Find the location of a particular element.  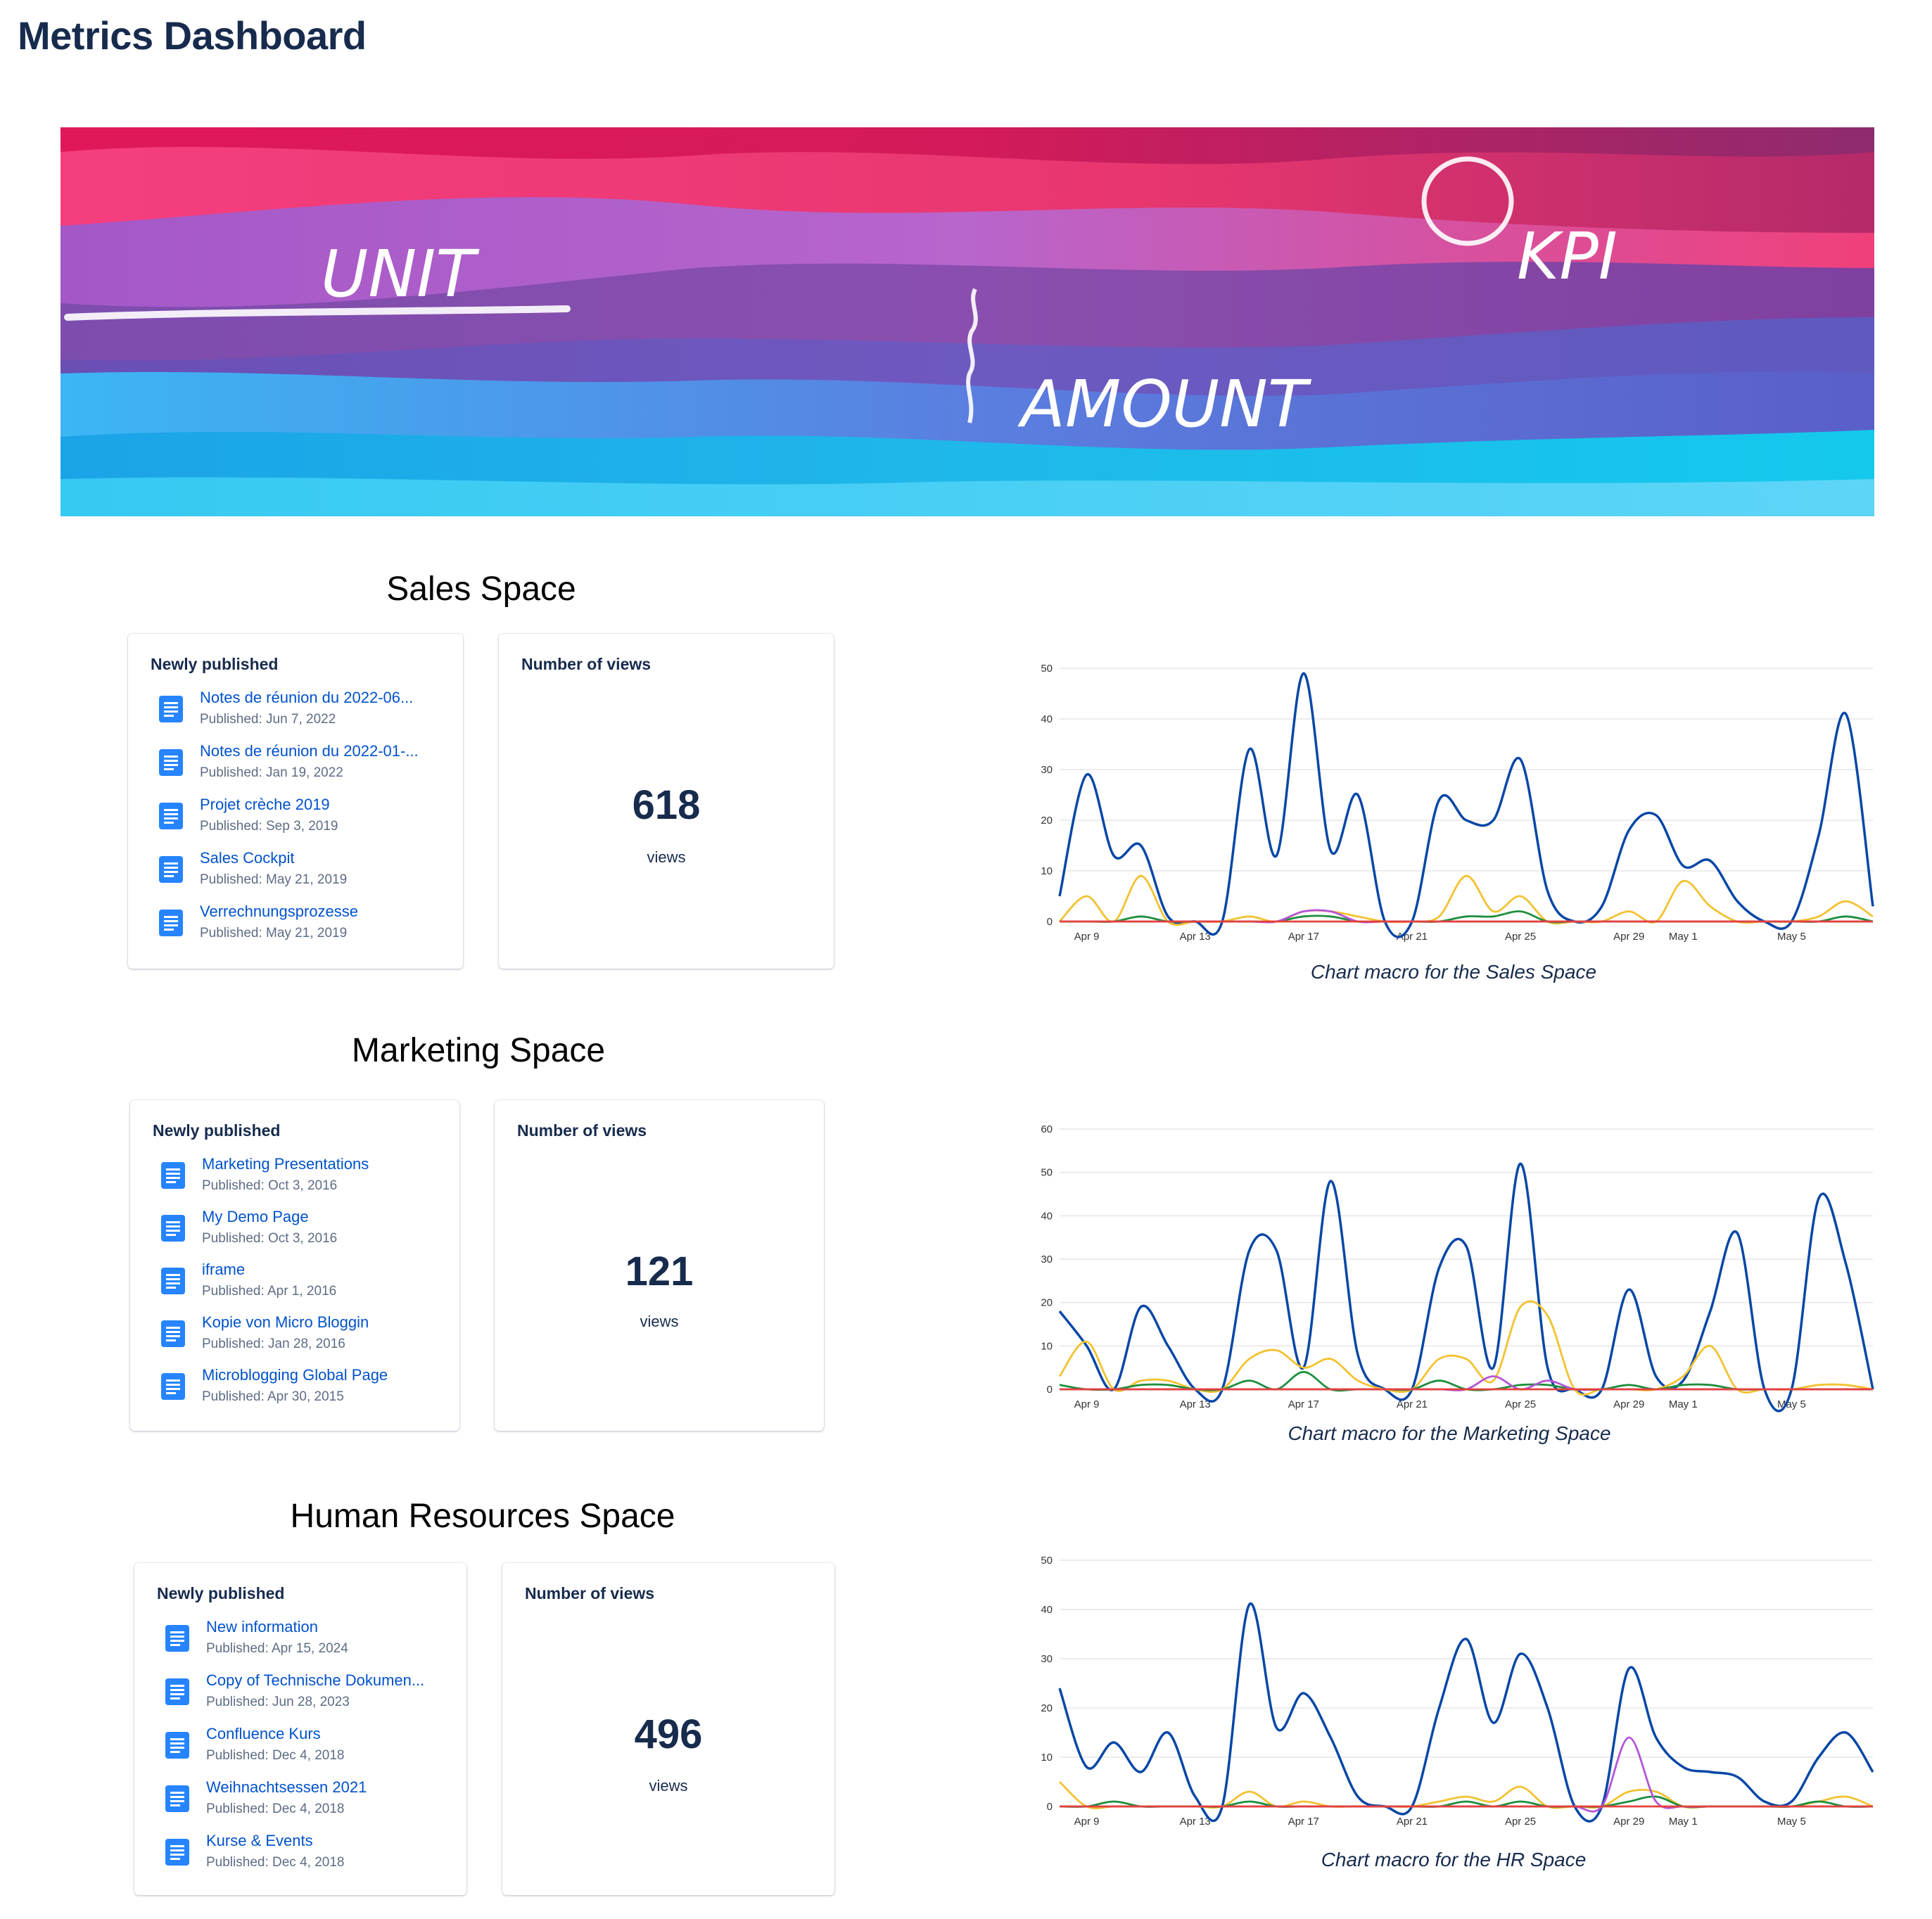

y-tick-label: 0 is located at coordinates (1050, 922).